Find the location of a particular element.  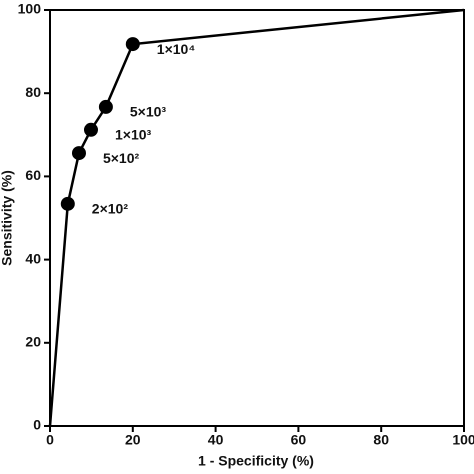

x-tick-label: 80 is located at coordinates (381, 440).